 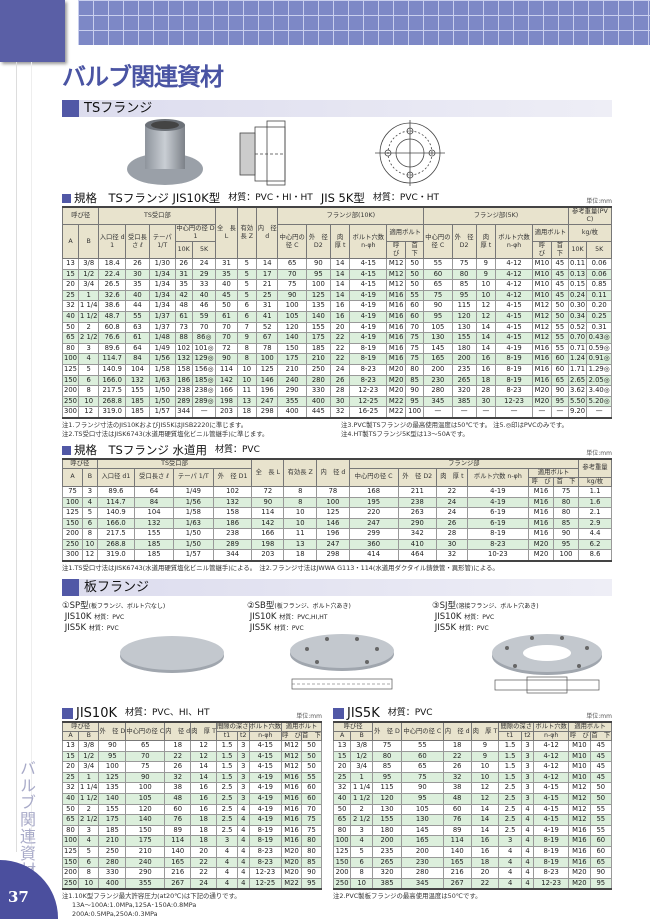 What do you see at coordinates (268, 513) in the screenshot?
I see `table-cell: 114` at bounding box center [268, 513].